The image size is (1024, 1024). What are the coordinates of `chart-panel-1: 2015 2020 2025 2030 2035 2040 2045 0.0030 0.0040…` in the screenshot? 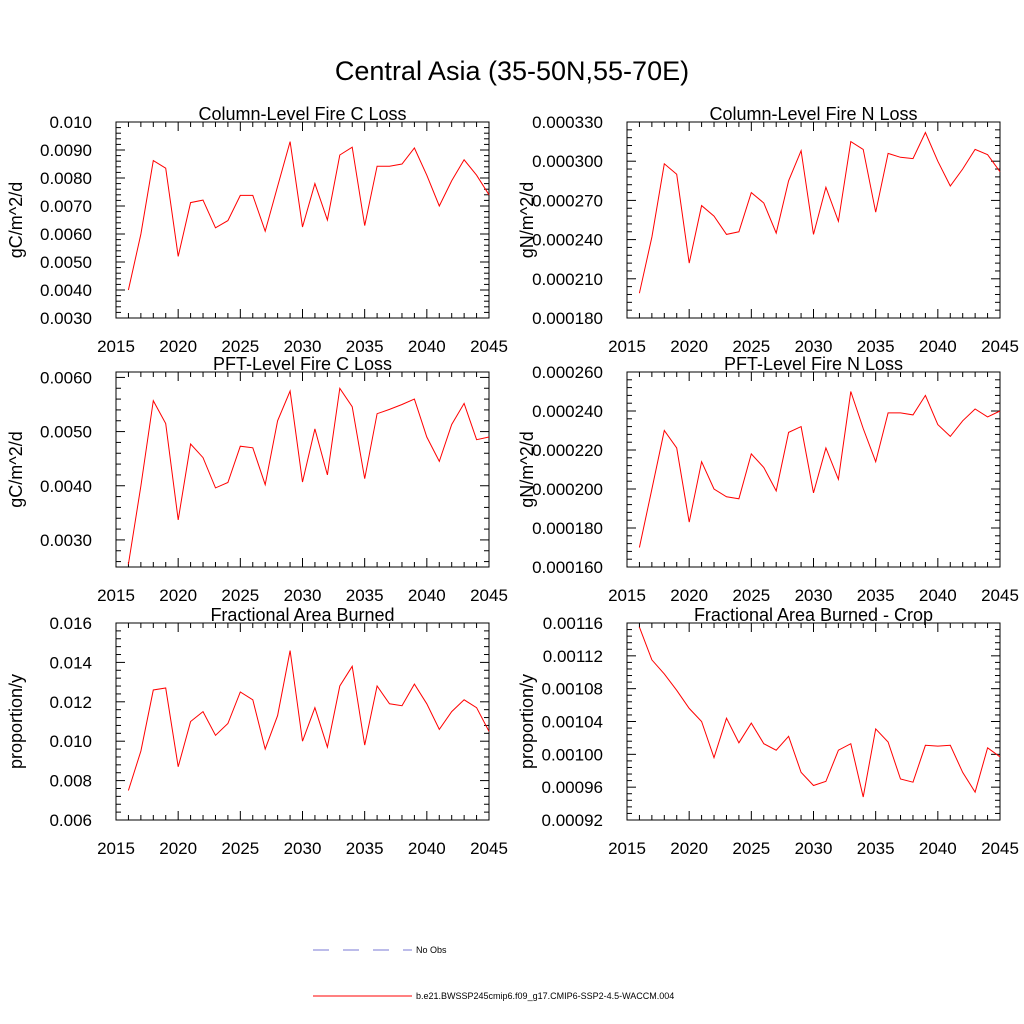 It's located at (257, 230).